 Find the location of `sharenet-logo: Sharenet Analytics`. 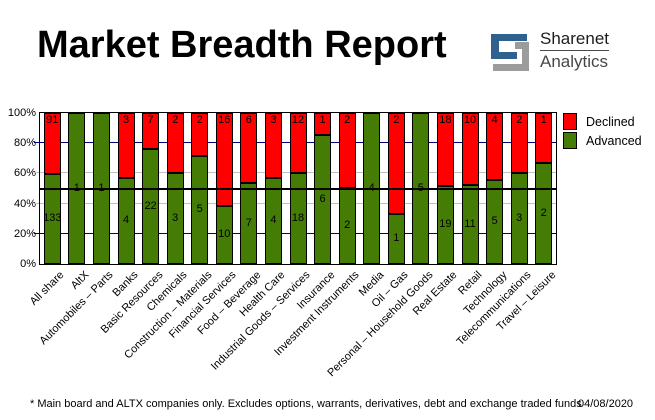

sharenet-logo: Sharenet Analytics is located at coordinates (548, 50).